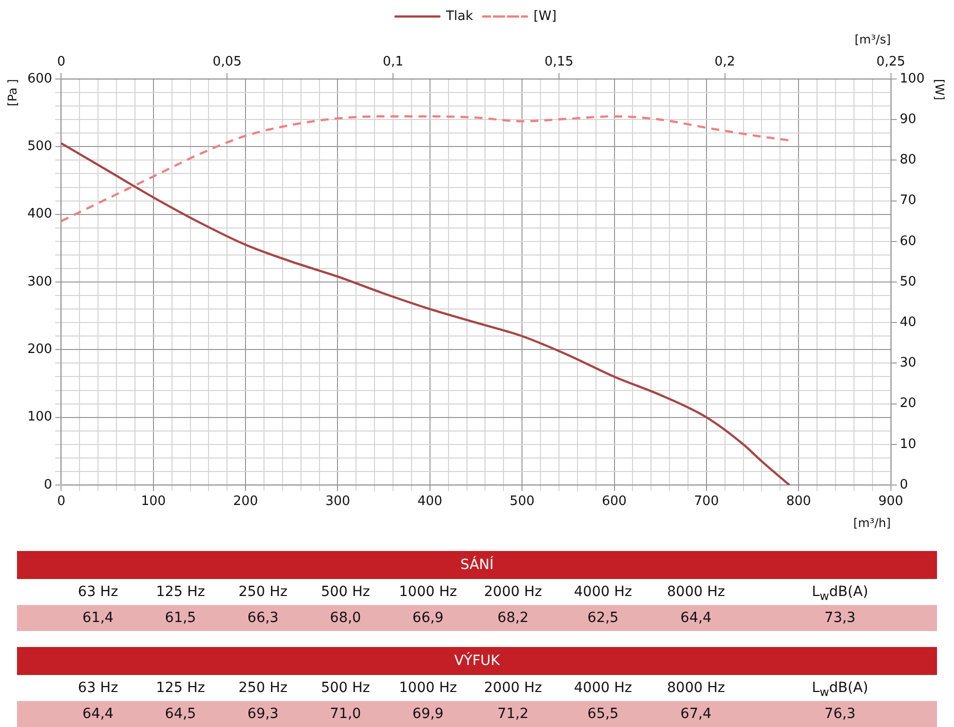  What do you see at coordinates (545, 16) in the screenshot?
I see `legend-label: [W]` at bounding box center [545, 16].